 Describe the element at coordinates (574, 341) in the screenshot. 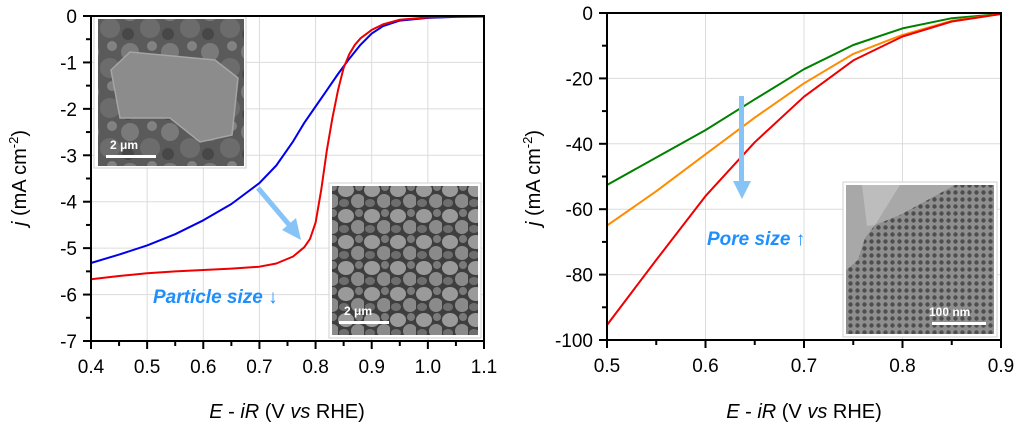

I see `y-tick-label: -100` at that location.